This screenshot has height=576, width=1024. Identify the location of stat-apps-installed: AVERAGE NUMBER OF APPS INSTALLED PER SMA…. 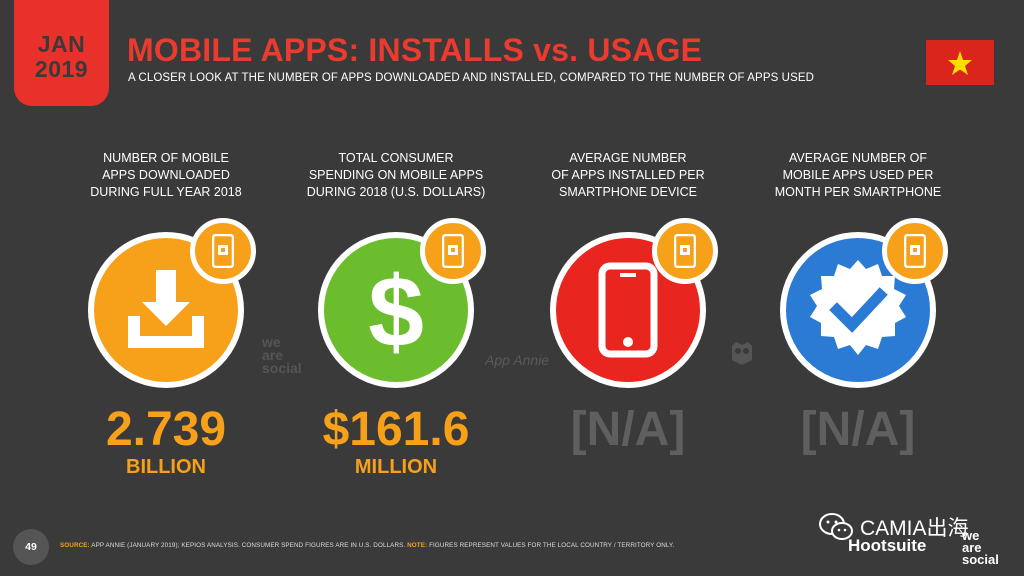
(628, 320).